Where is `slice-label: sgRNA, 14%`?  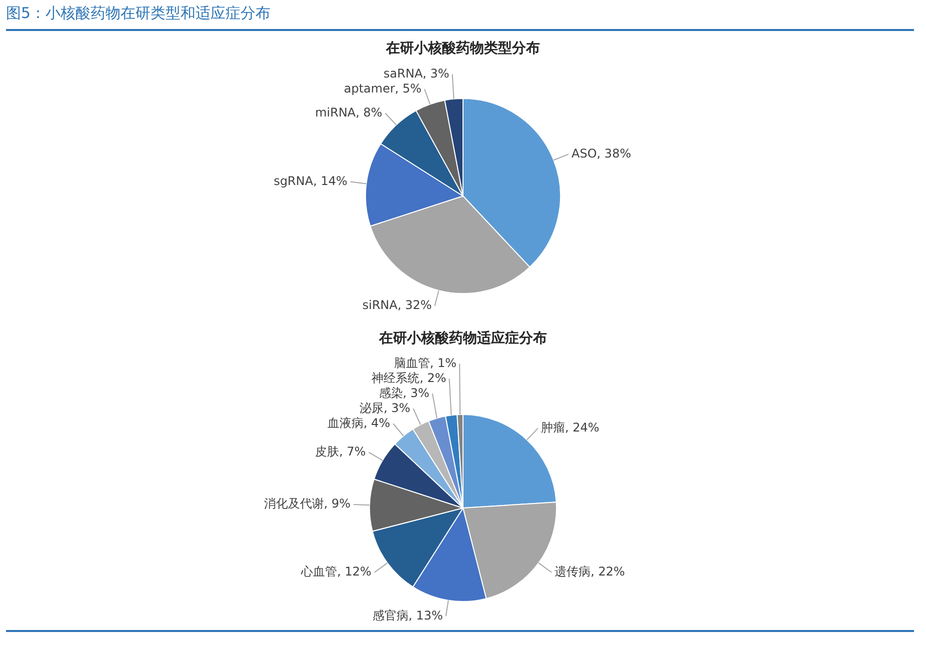 slice-label: sgRNA, 14% is located at coordinates (311, 181).